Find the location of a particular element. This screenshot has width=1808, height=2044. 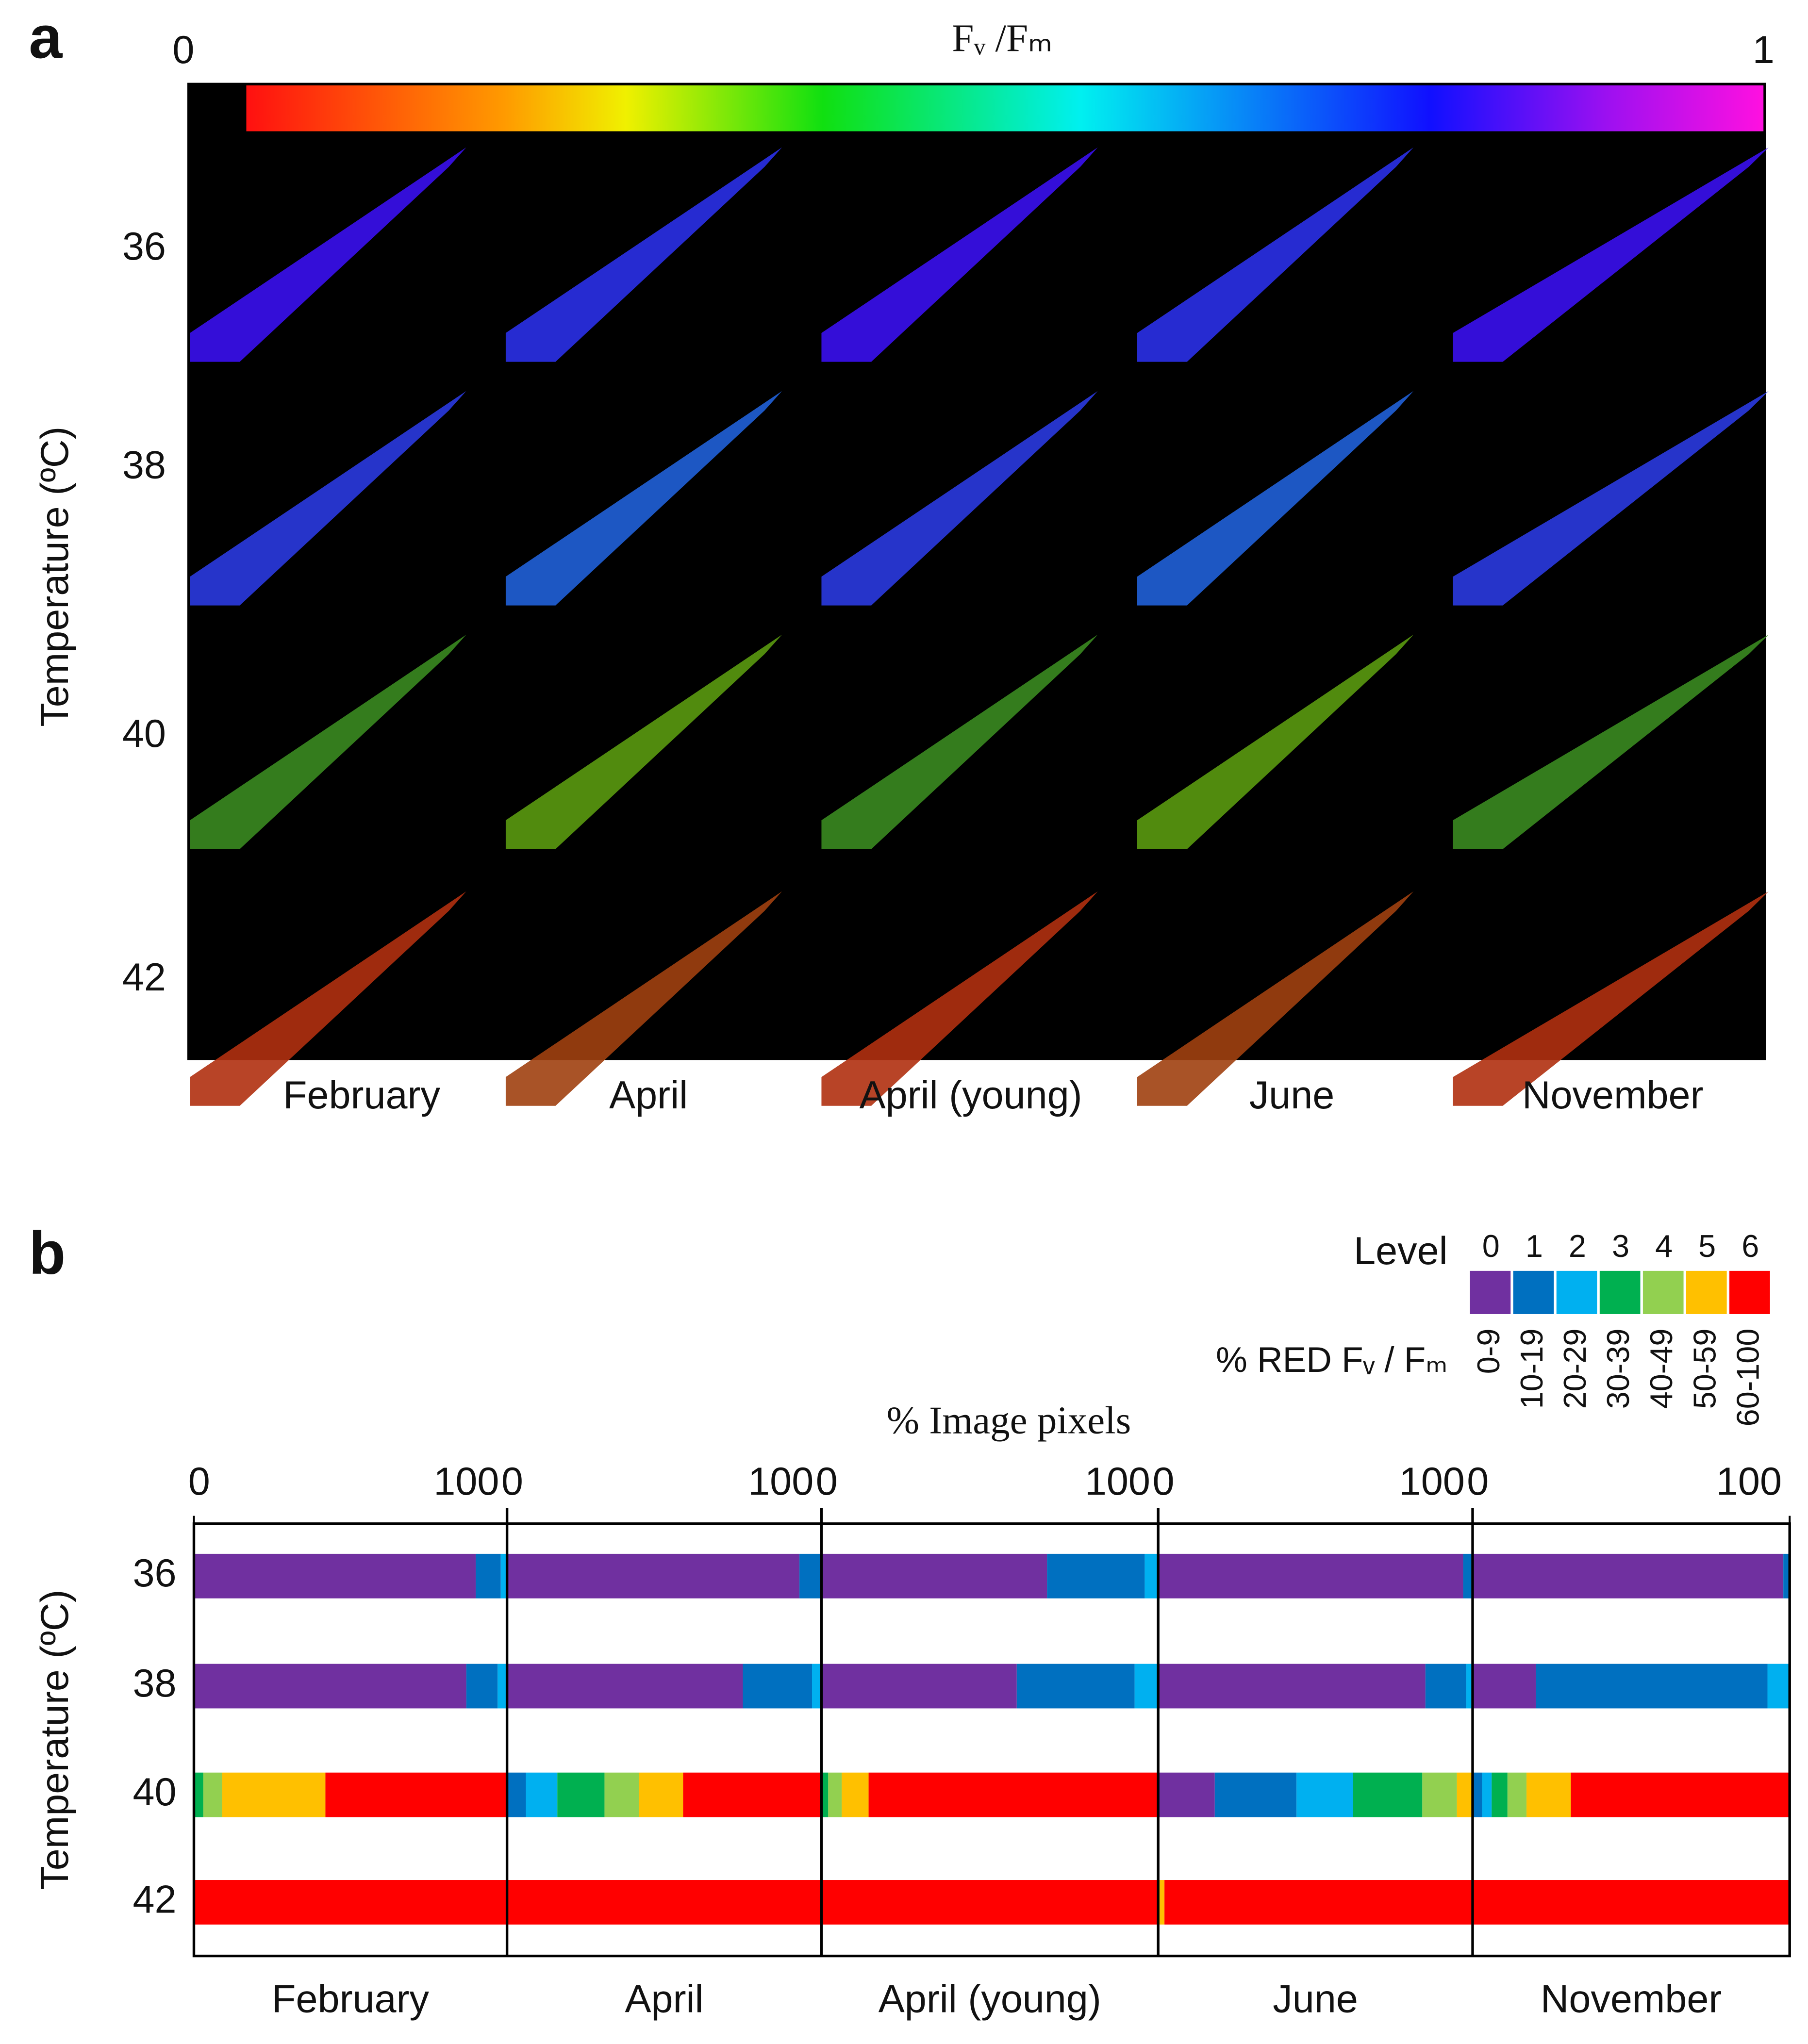

panel-month-label: April is located at coordinates (664, 1999).